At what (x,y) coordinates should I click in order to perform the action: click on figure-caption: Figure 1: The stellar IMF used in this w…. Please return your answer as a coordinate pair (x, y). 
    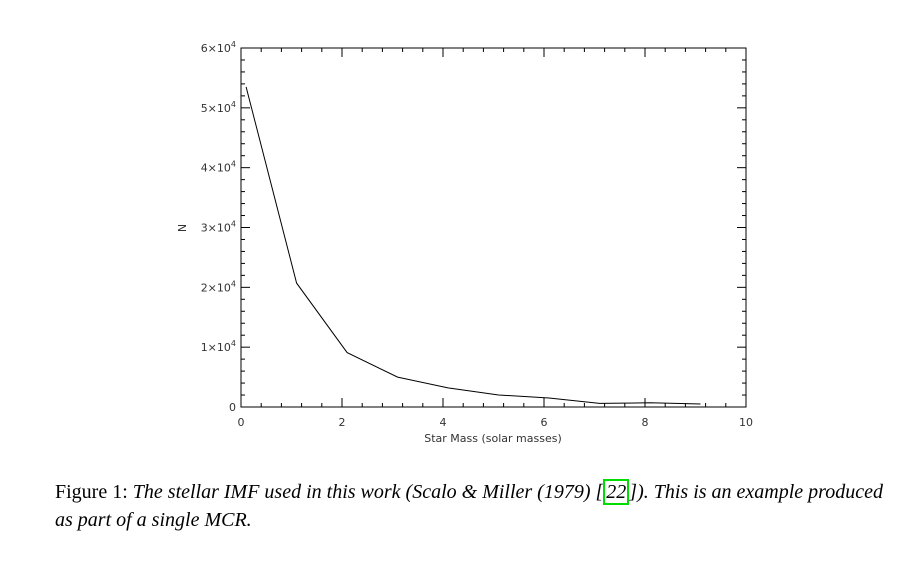
    Looking at the image, I should click on (470, 506).